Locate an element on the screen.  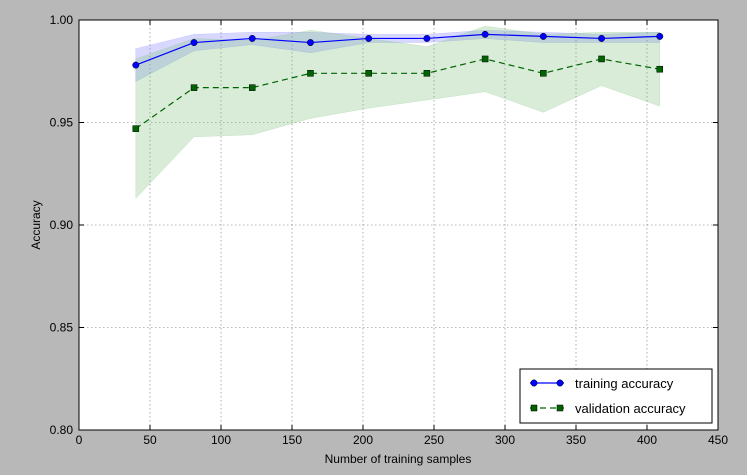
series-lines is located at coordinates (397, 81).